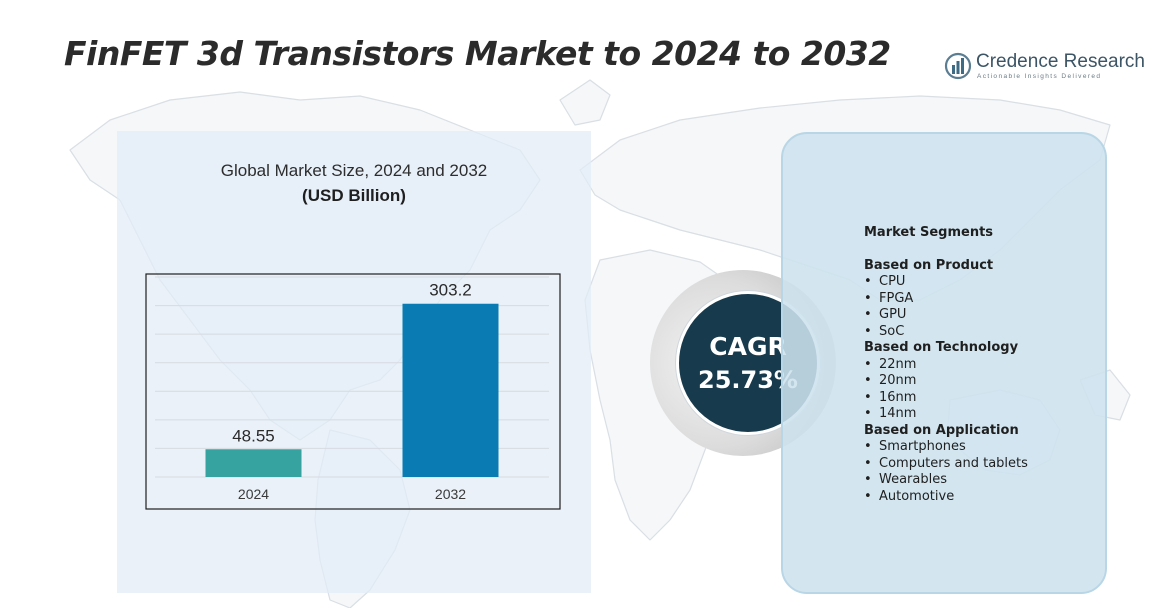 The image size is (1152, 608). What do you see at coordinates (354, 170) in the screenshot?
I see `chart-title: Global Market Size, 2024 and 2032` at bounding box center [354, 170].